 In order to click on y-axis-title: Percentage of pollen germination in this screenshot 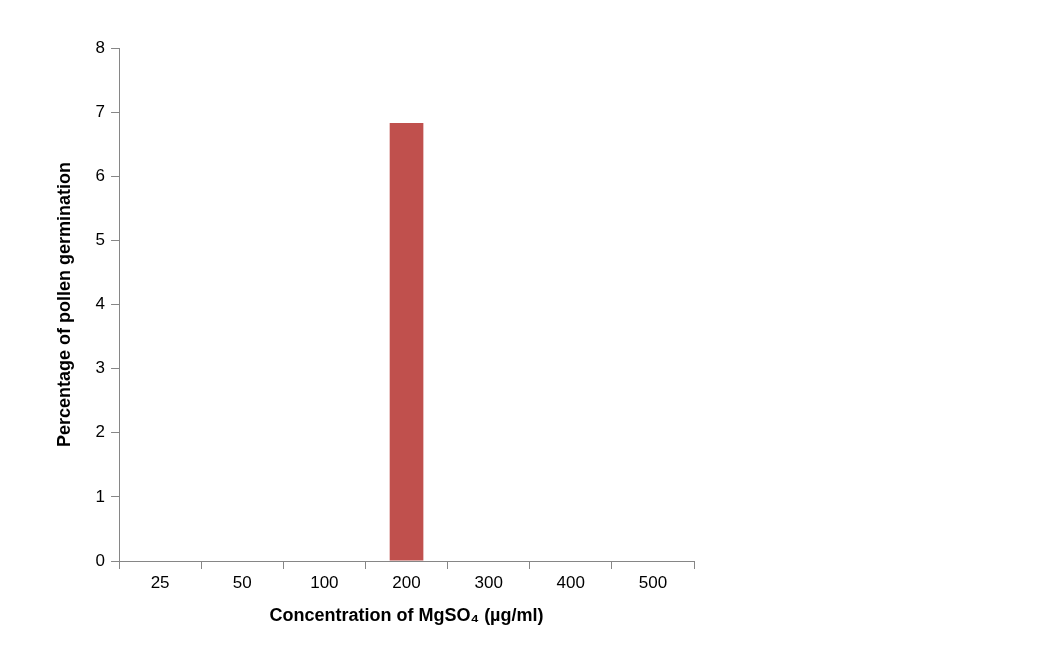, I will do `click(63, 304)`.